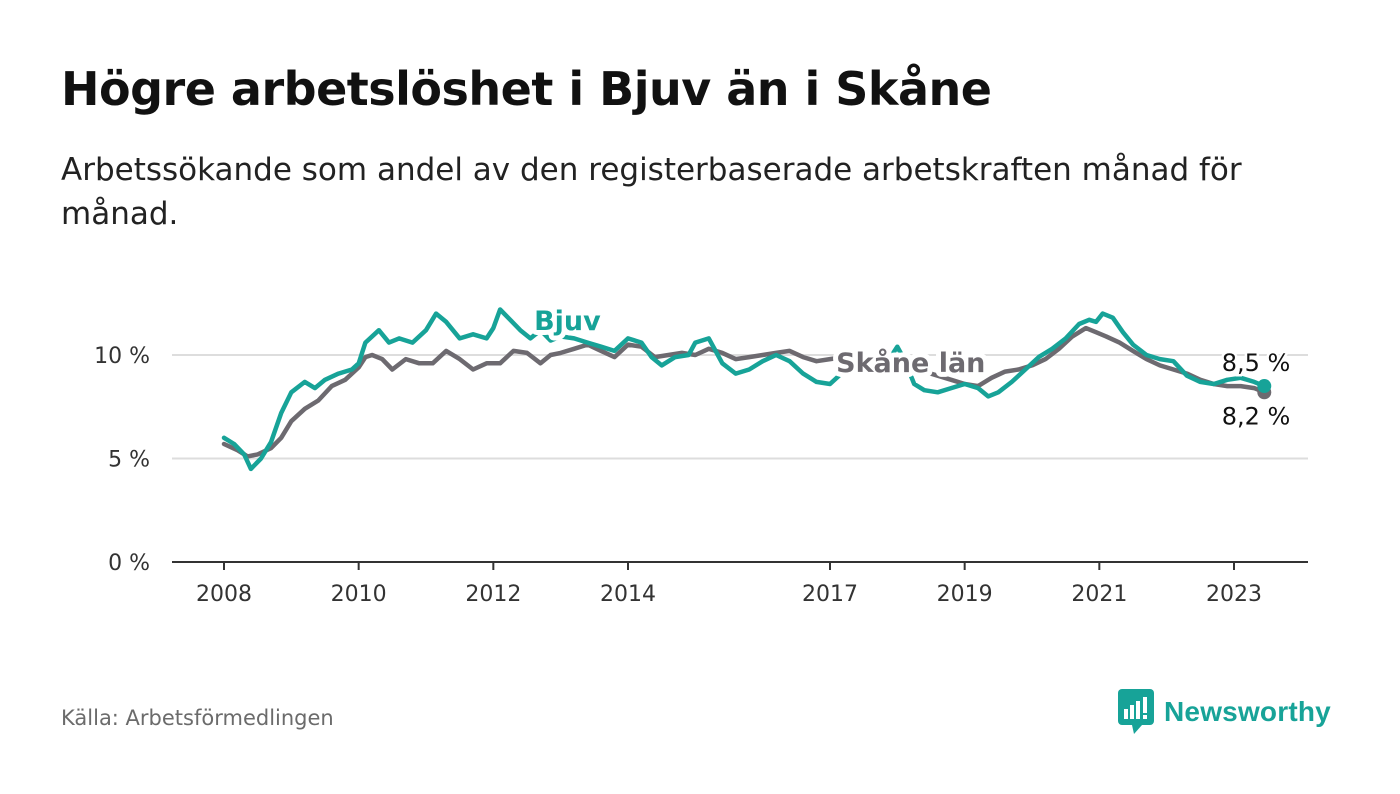  What do you see at coordinates (910, 363) in the screenshot?
I see `series-label-skane: Skåne län` at bounding box center [910, 363].